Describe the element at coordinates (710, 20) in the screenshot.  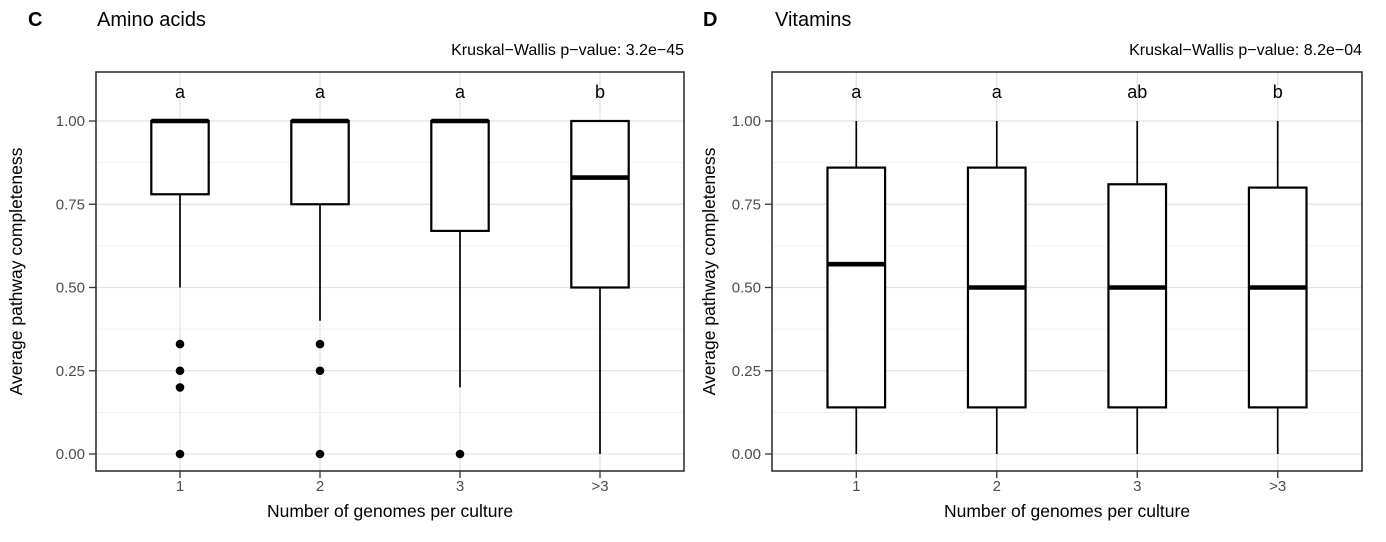
I see `panel-letter: D` at that location.